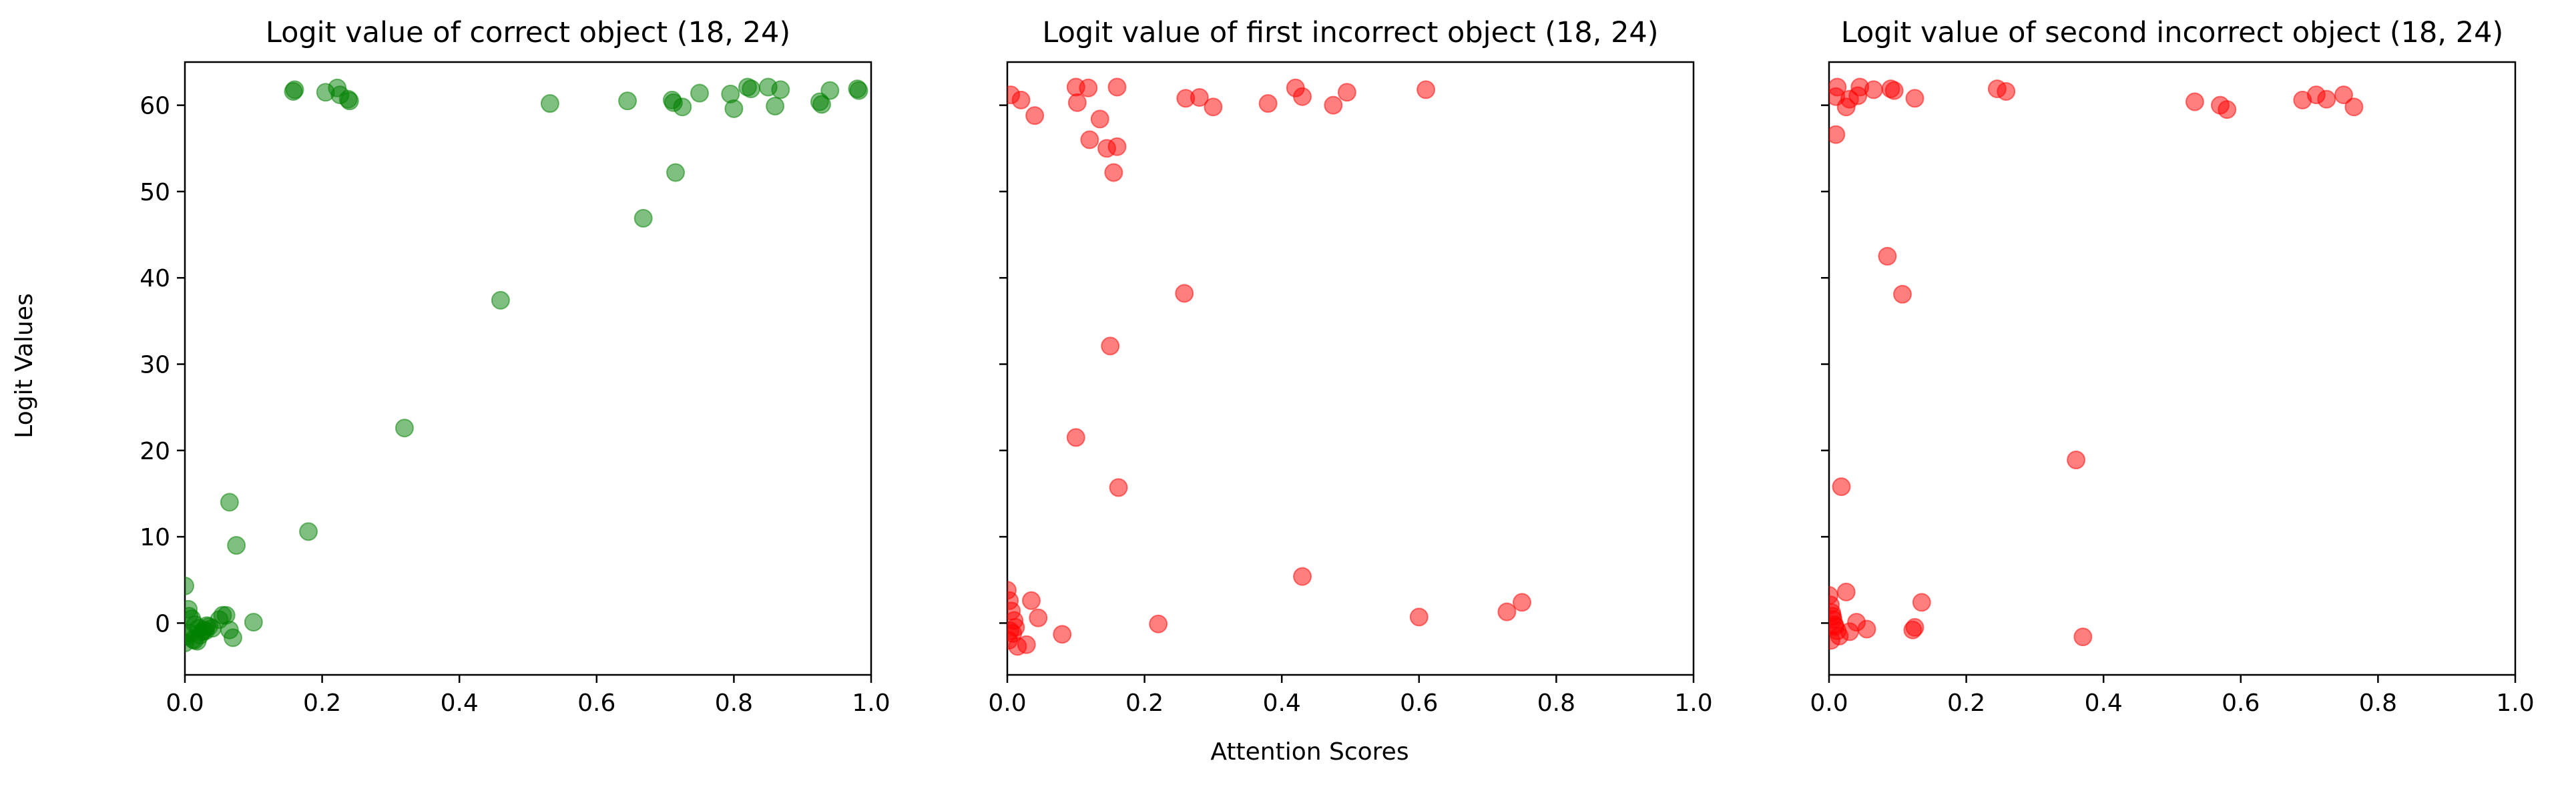 The image size is (2576, 785). Describe the element at coordinates (155, 192) in the screenshot. I see `y-tick-label: 50` at that location.